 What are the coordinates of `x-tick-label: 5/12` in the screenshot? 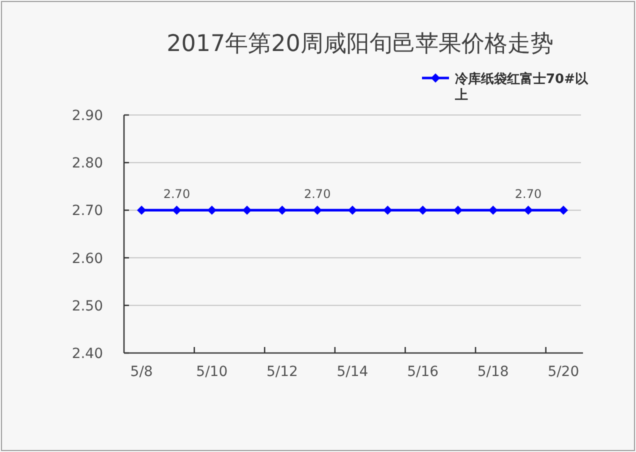 It's located at (282, 372).